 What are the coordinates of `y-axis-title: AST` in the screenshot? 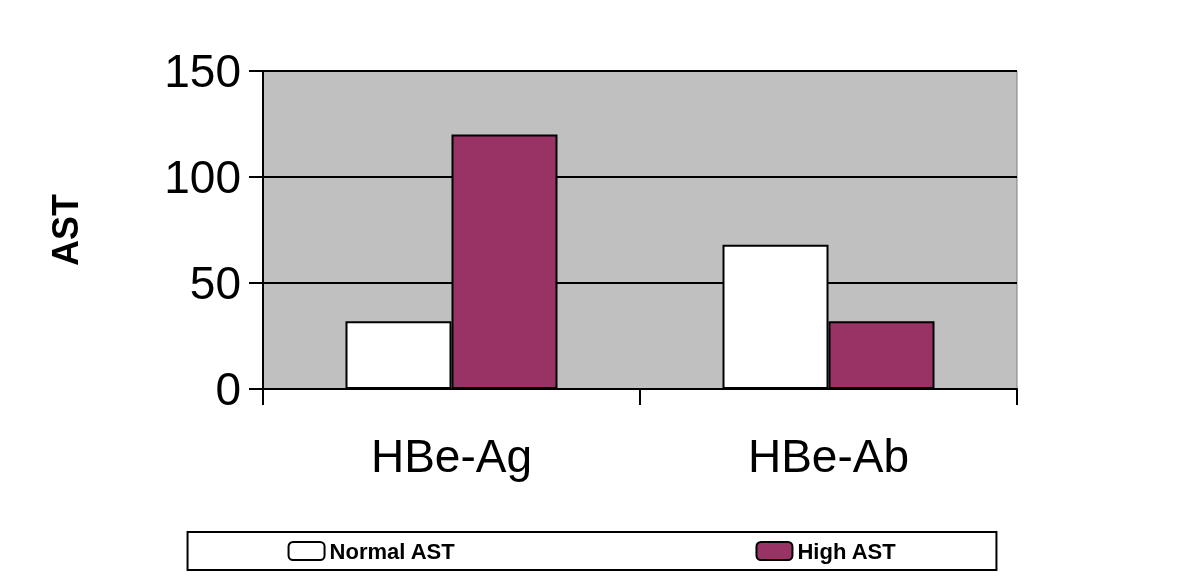 It's located at (65, 229).